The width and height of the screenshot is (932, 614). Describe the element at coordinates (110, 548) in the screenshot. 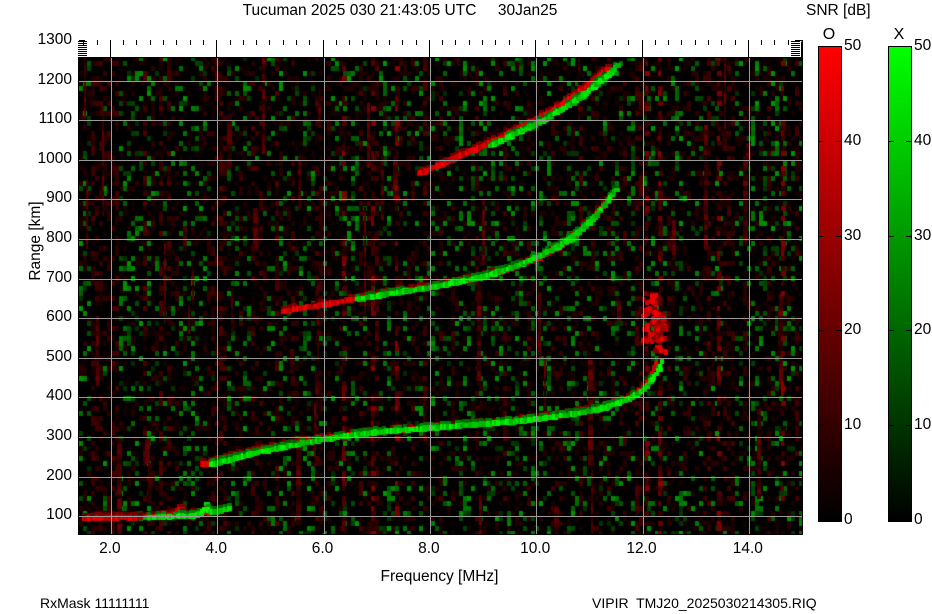

I see `x-axis-tick-label: 2.0` at that location.